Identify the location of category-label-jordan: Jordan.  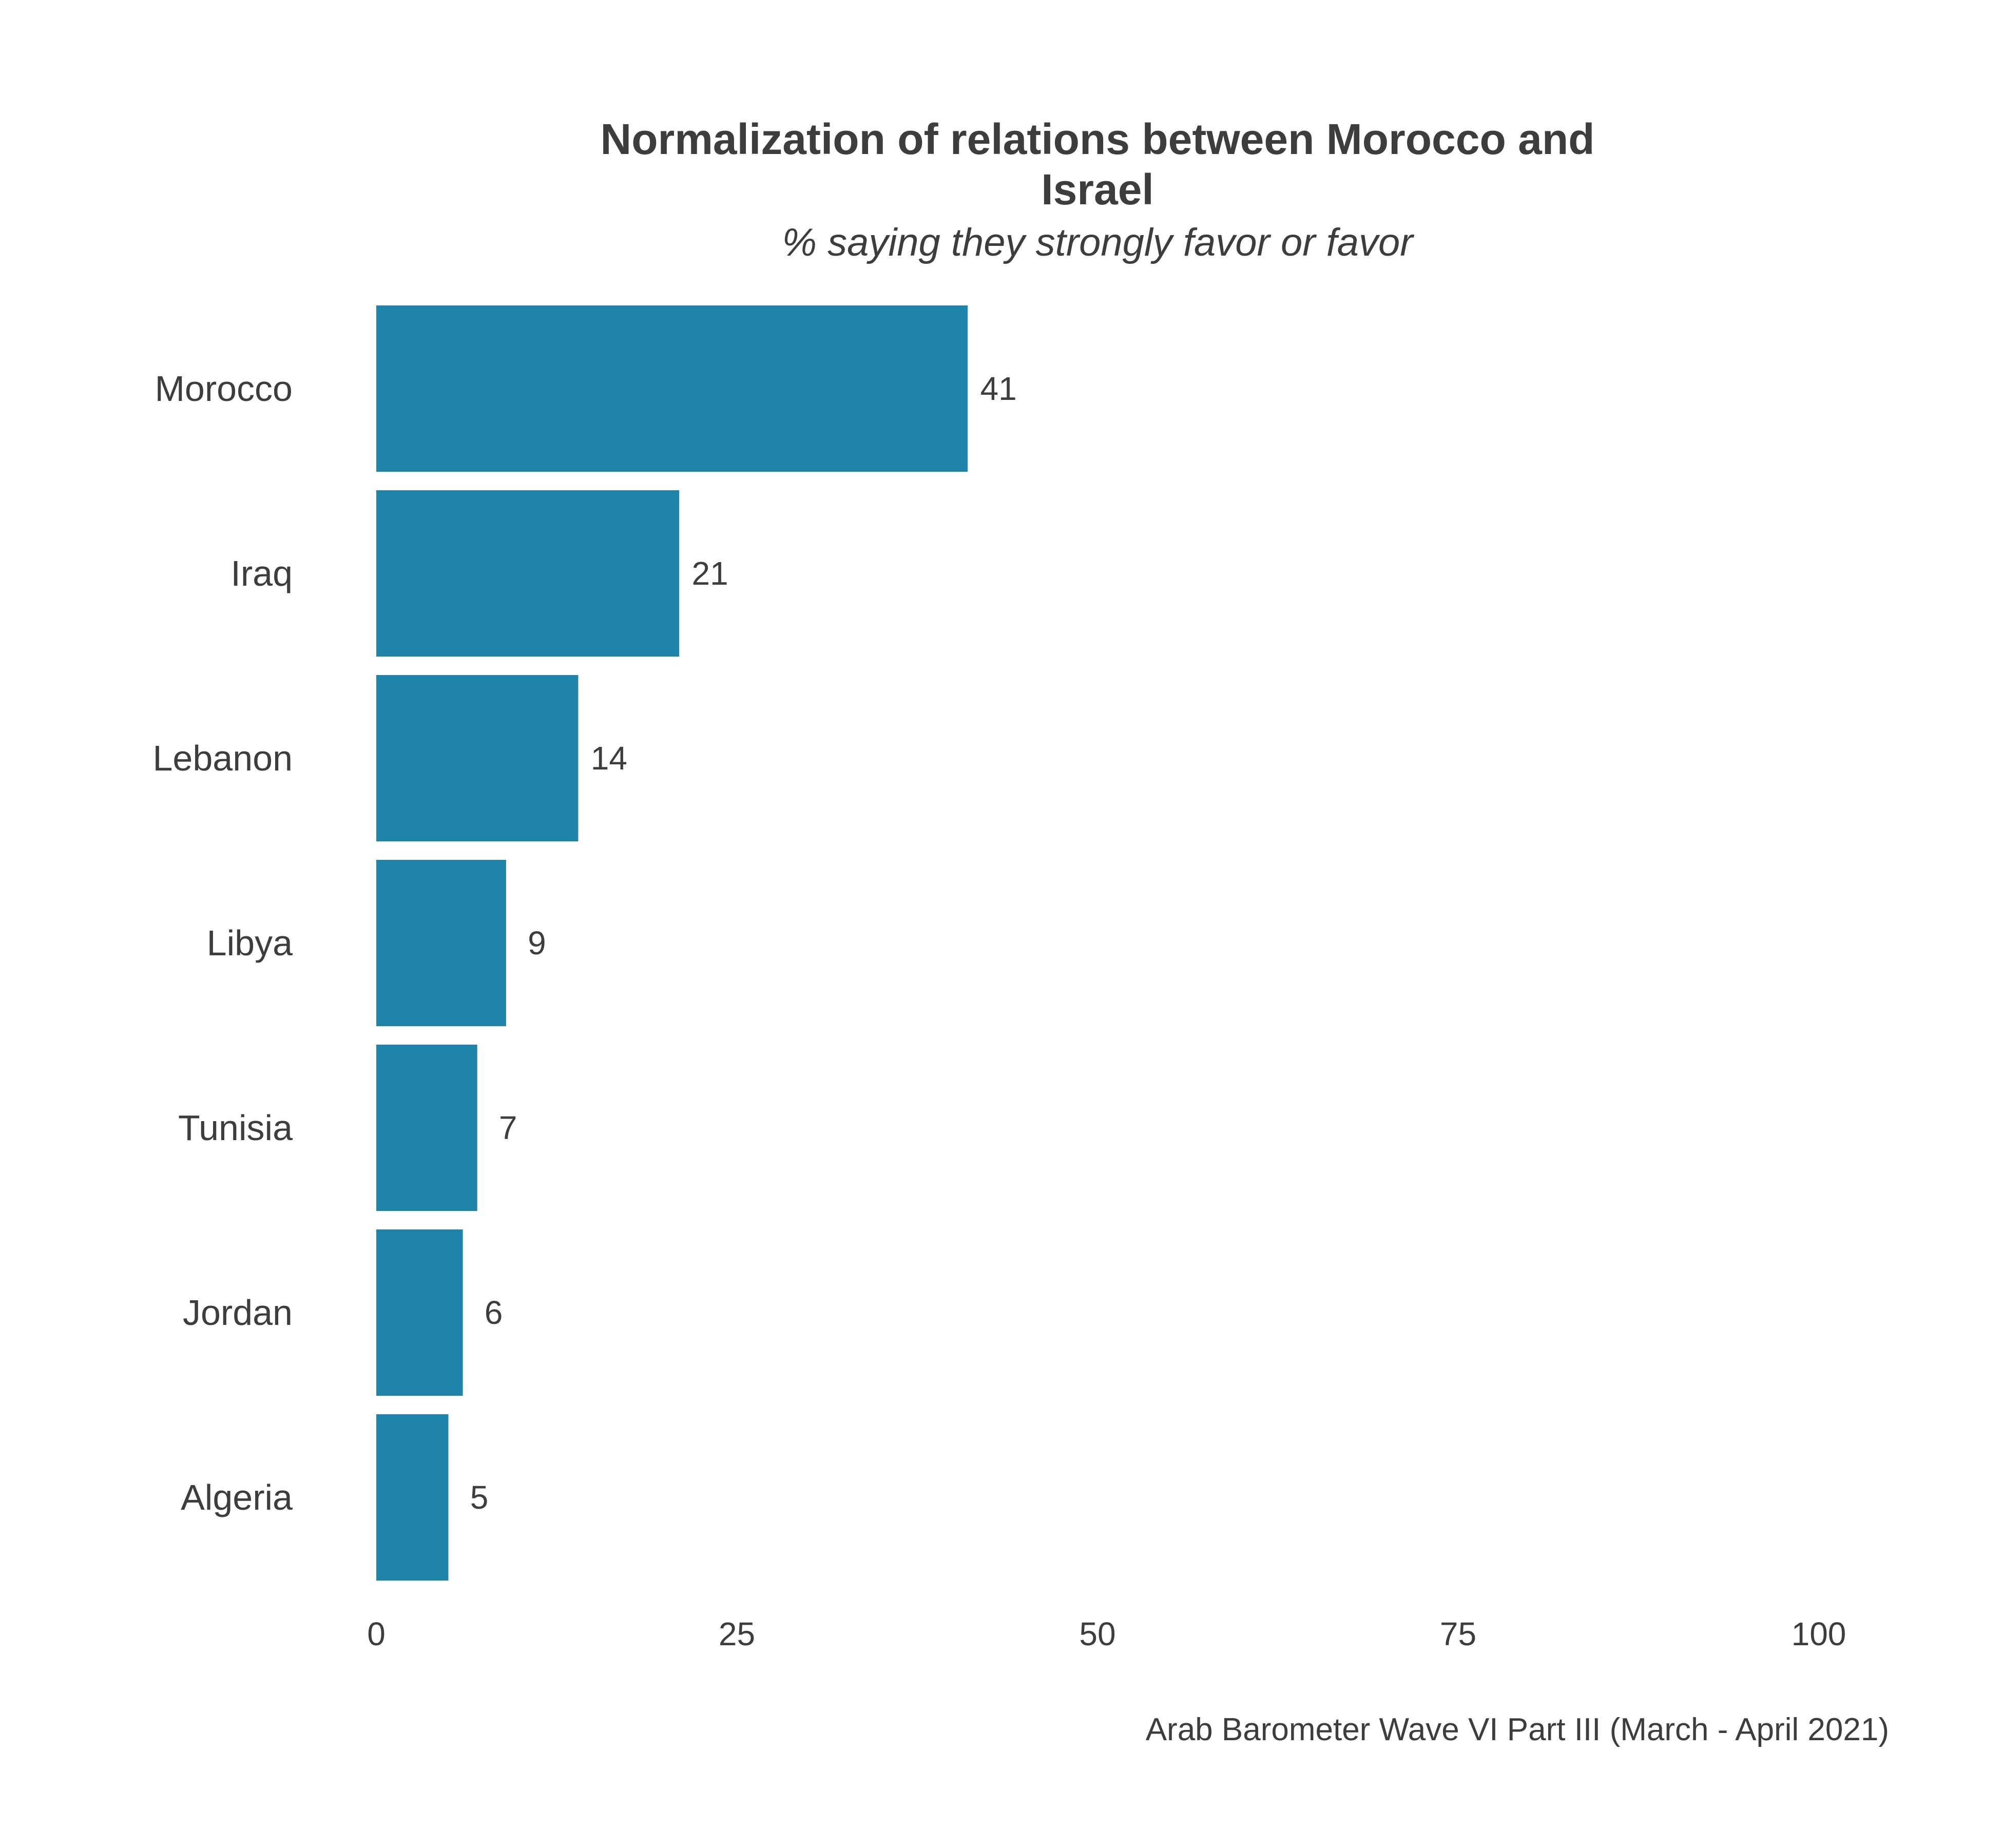
(238, 1313).